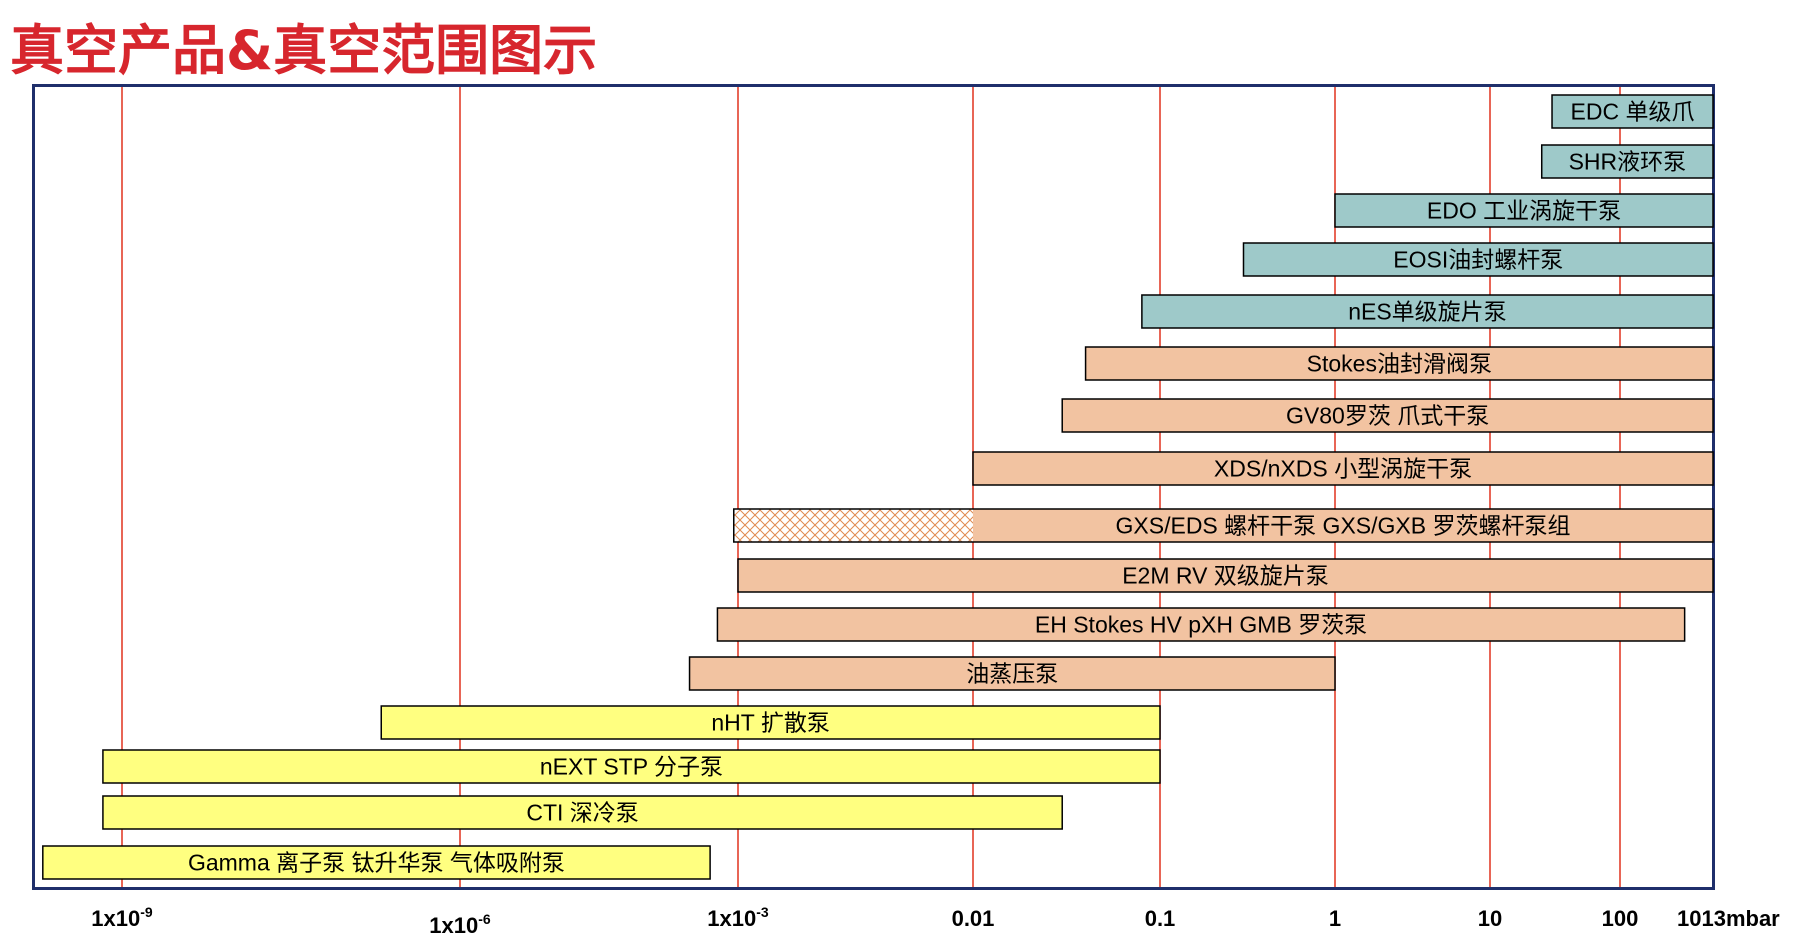  I want to click on range-bar: GV80罗茨 爪式干泵, so click(1387, 415).